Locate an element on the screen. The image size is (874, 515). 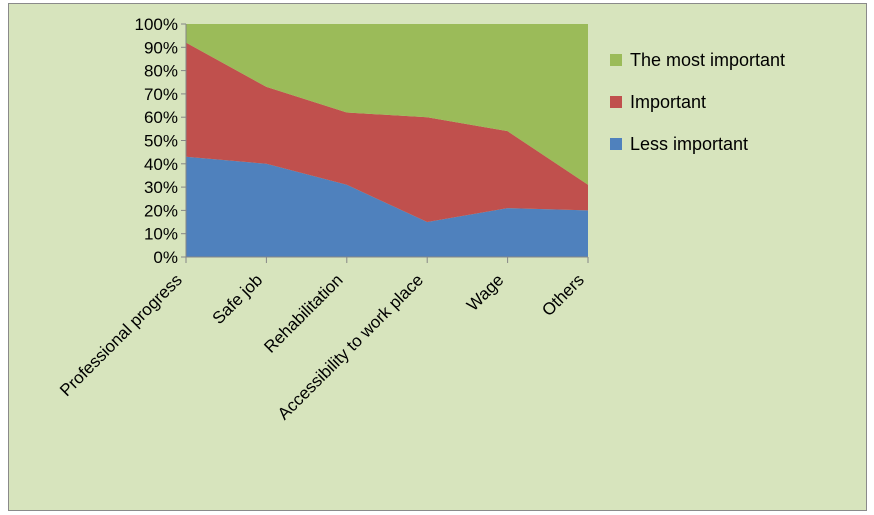
area-series-less-important is located at coordinates (387, 206).